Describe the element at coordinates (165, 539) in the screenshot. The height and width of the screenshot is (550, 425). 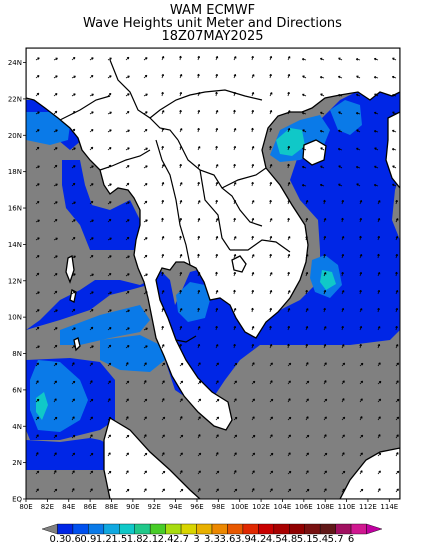
I see `colorbar-label: 2.4` at that location.